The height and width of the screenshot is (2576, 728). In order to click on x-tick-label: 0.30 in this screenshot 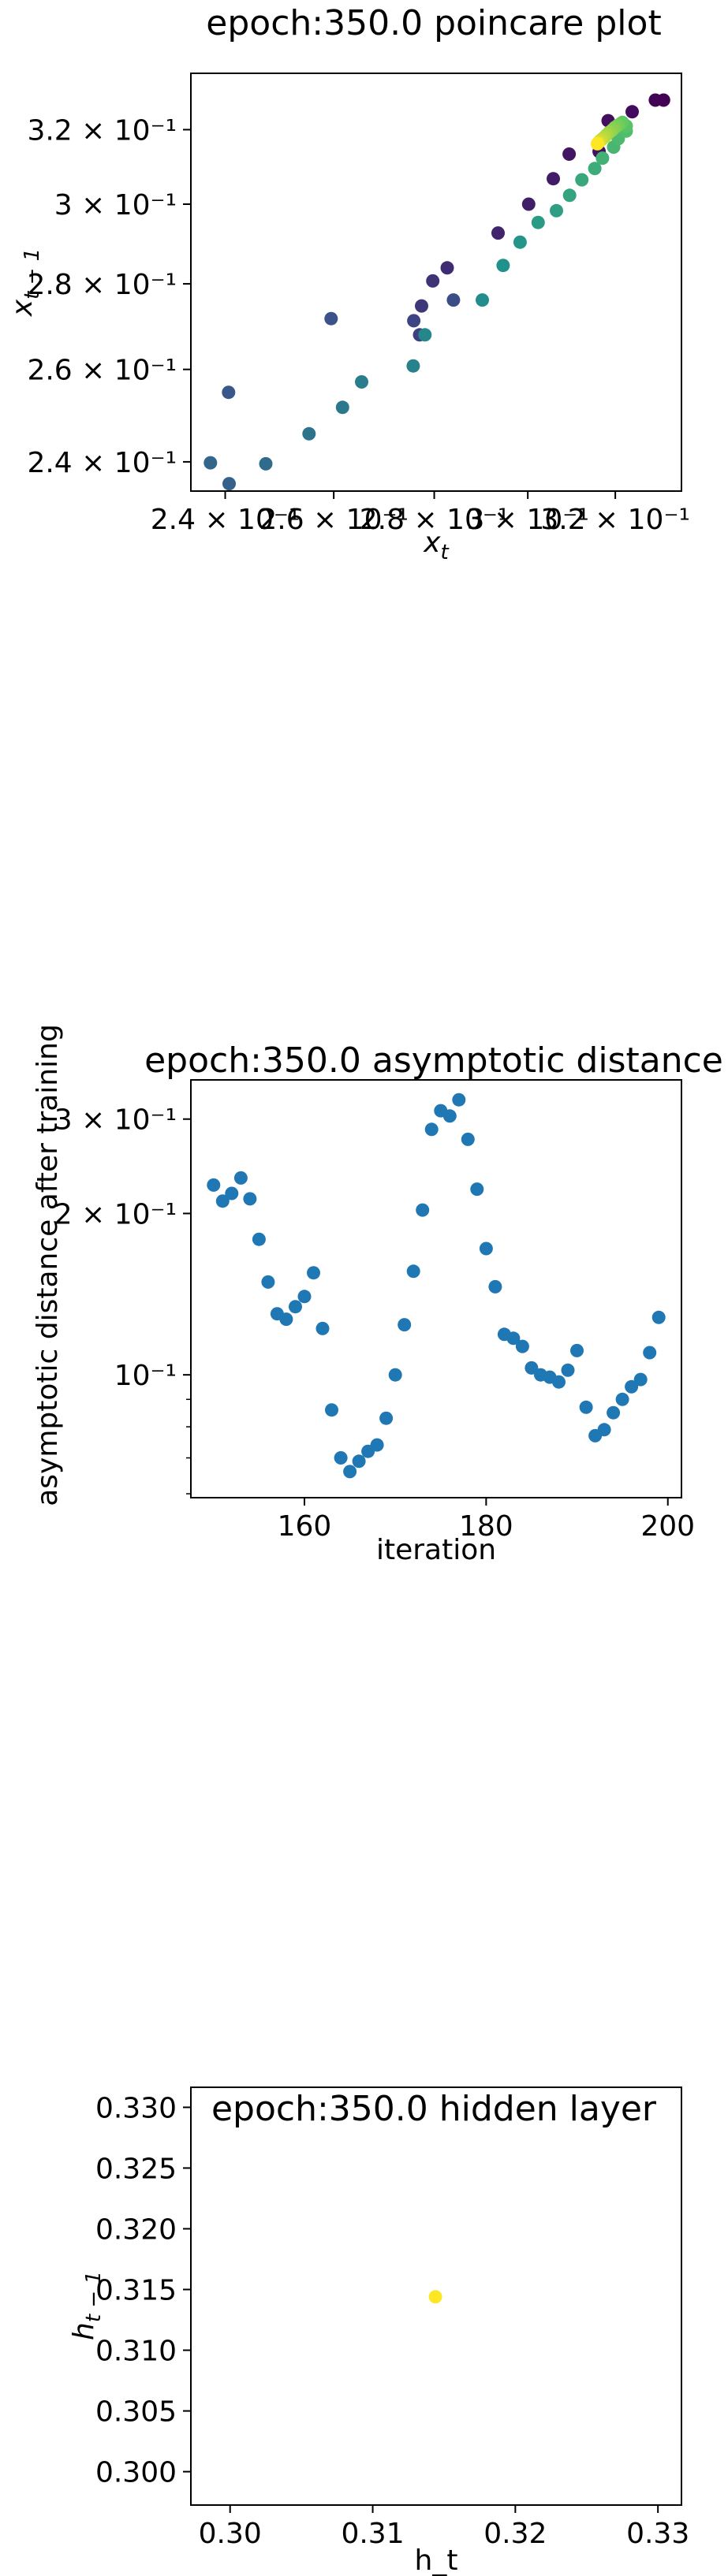, I will do `click(230, 2534)`.